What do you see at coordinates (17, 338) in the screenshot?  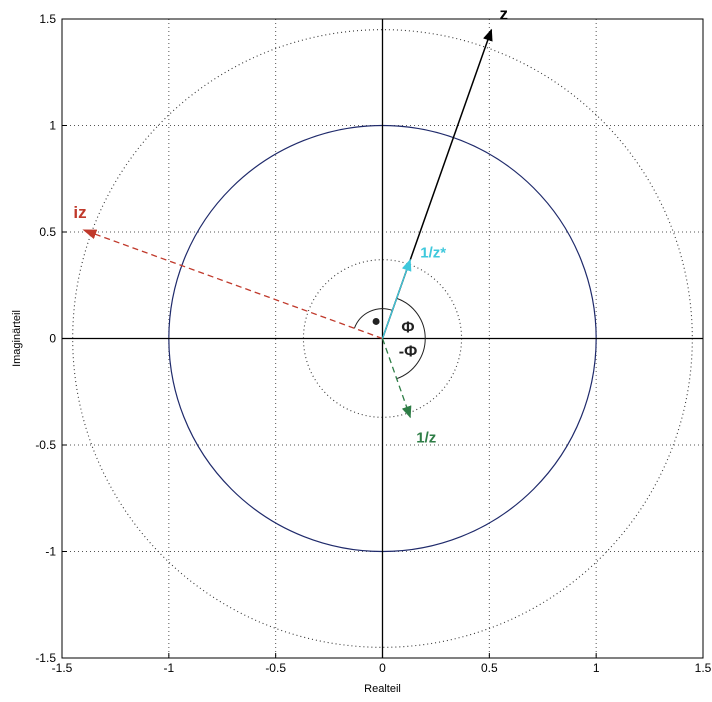 I see `y-axis-label: Imaginärteil` at bounding box center [17, 338].